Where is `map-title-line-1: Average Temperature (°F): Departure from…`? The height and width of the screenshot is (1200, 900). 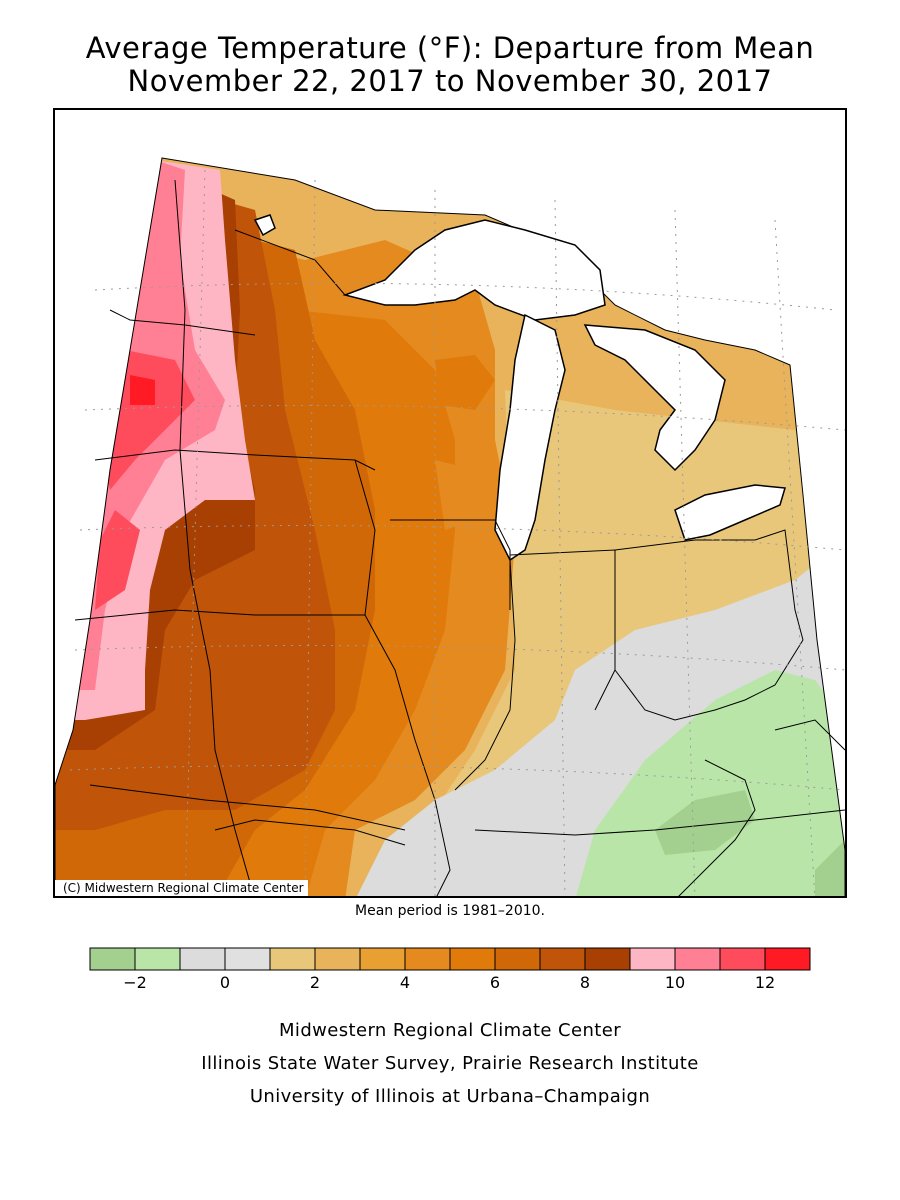
map-title-line-1: Average Temperature (°F): Departure from… is located at coordinates (450, 48).